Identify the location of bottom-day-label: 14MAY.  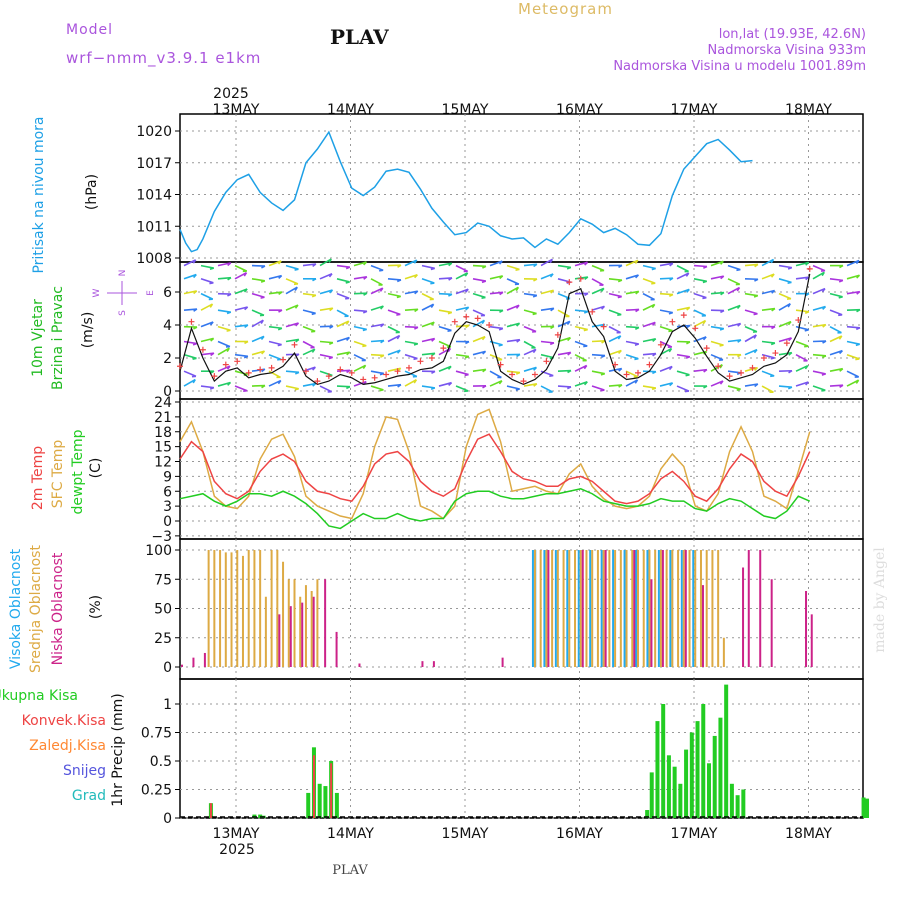
(350, 834).